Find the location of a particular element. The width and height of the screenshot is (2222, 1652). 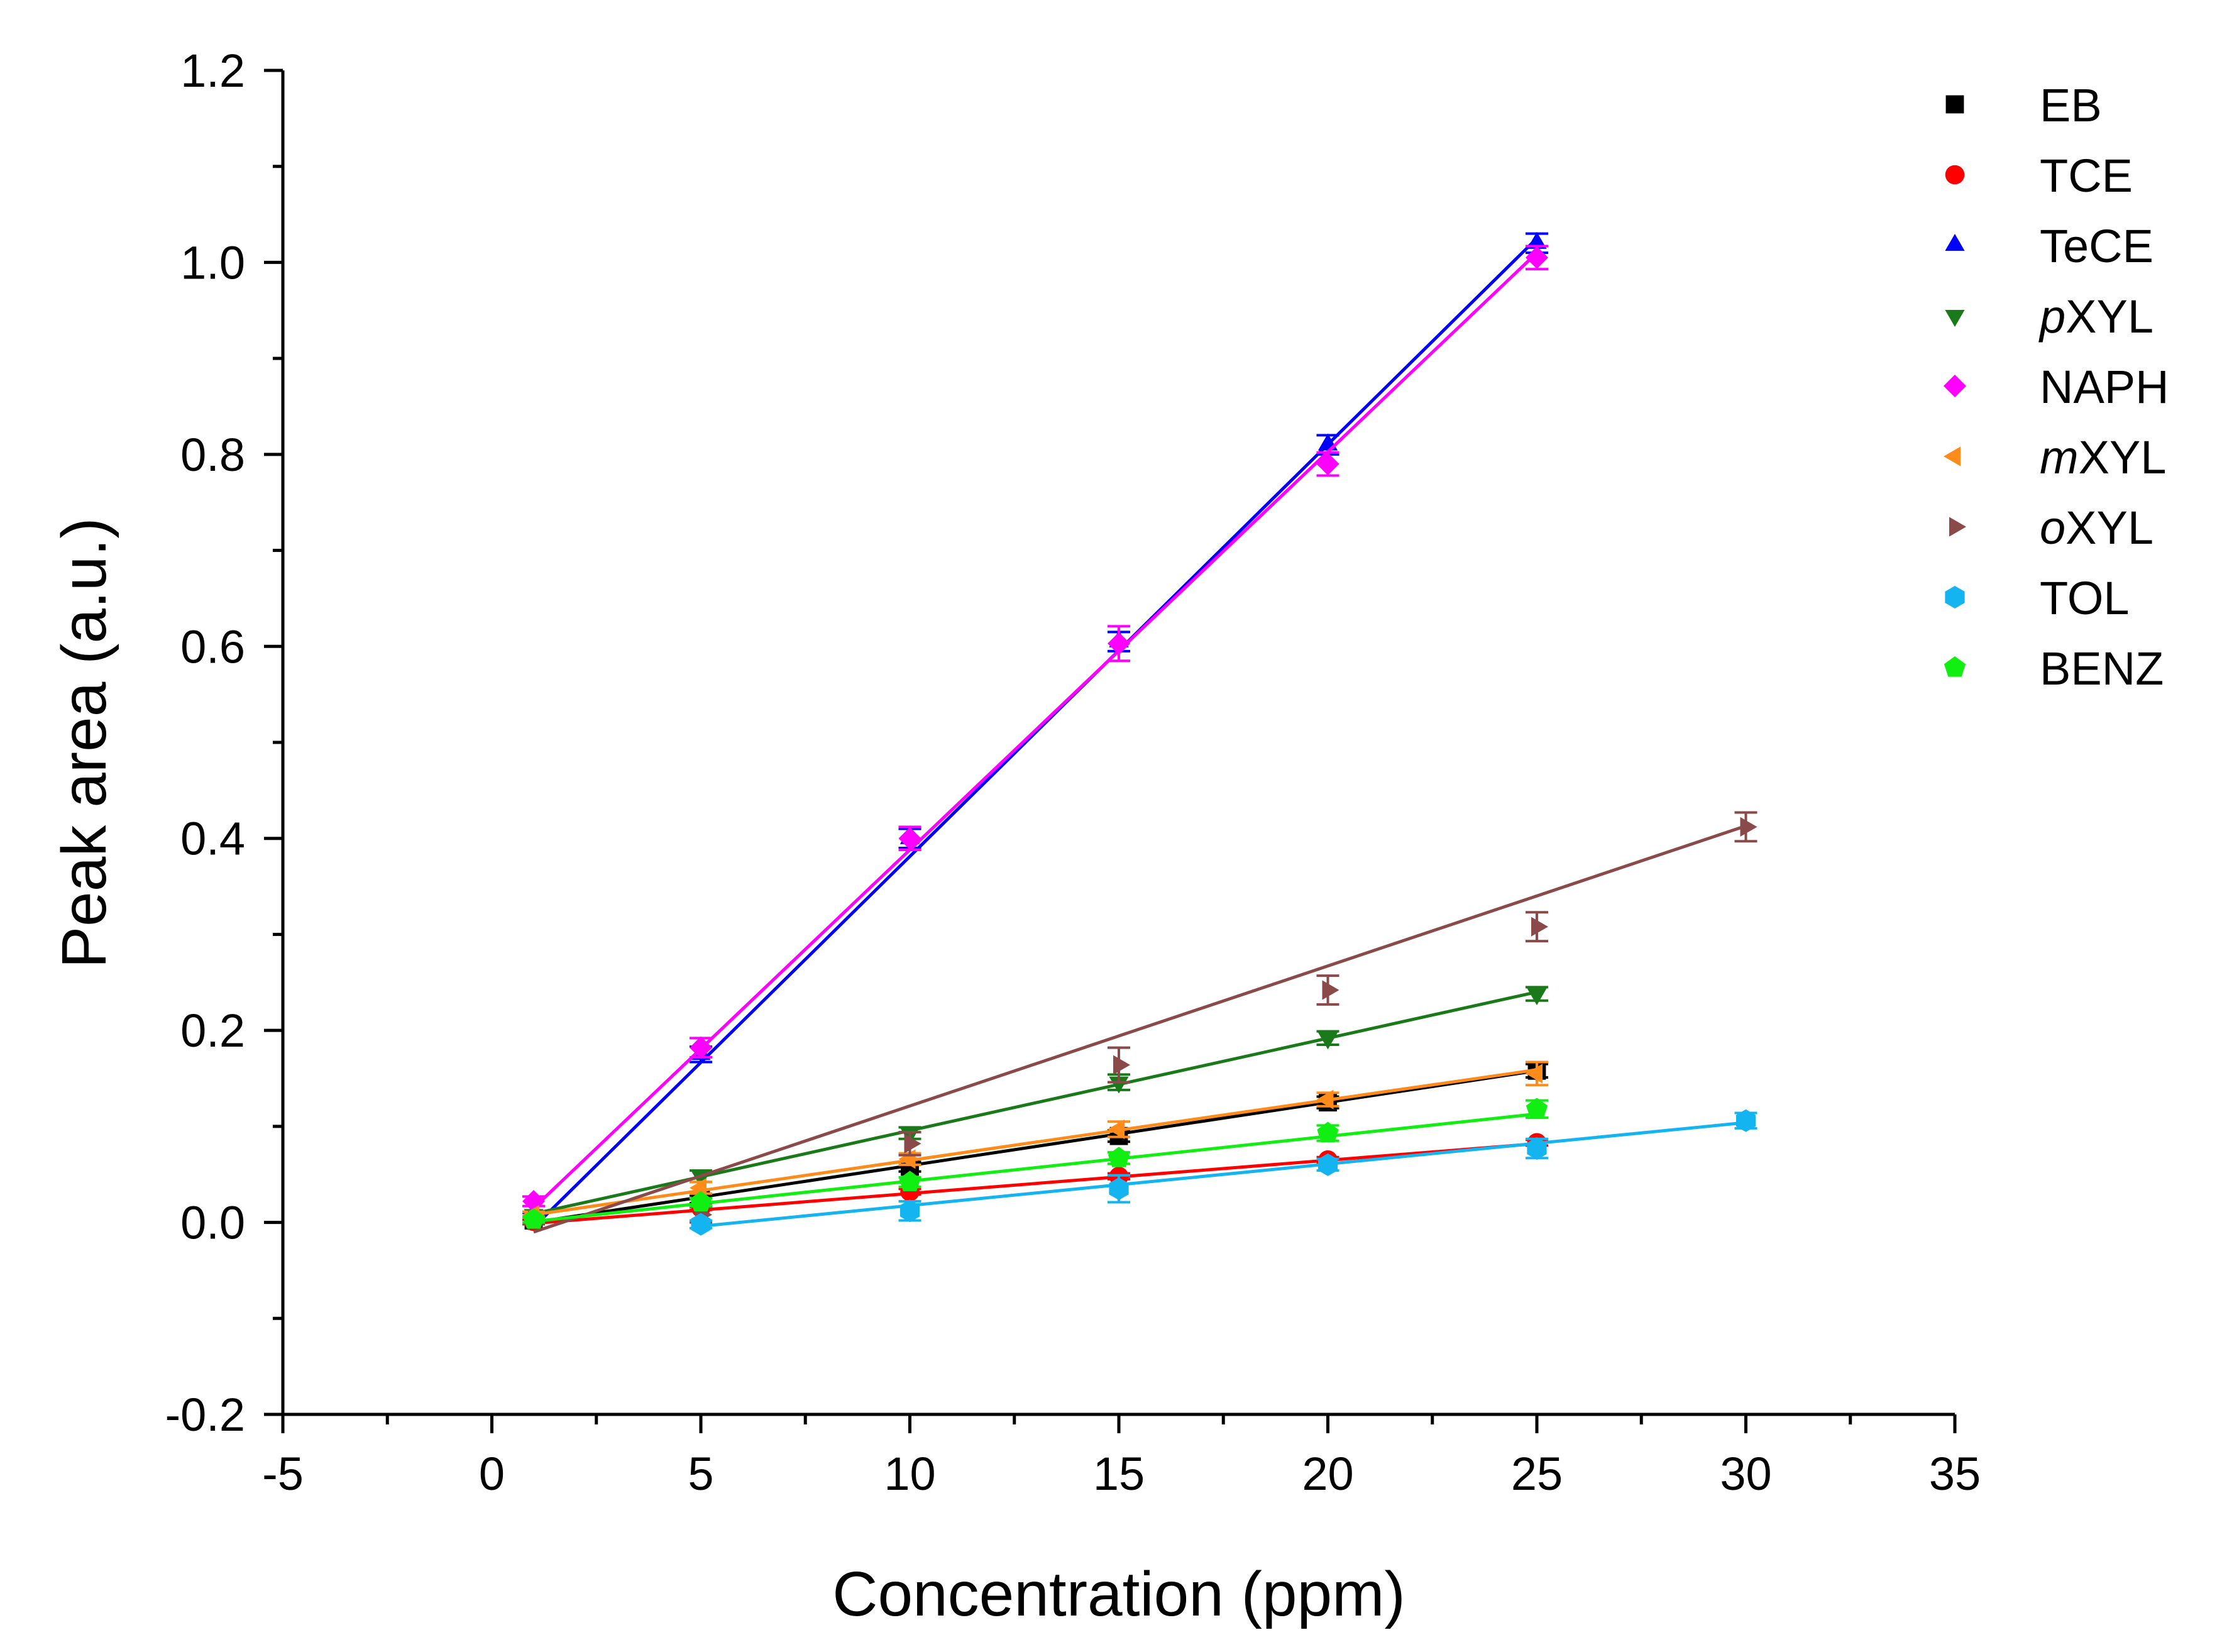

legend-label-text: TCE is located at coordinates (2086, 176).